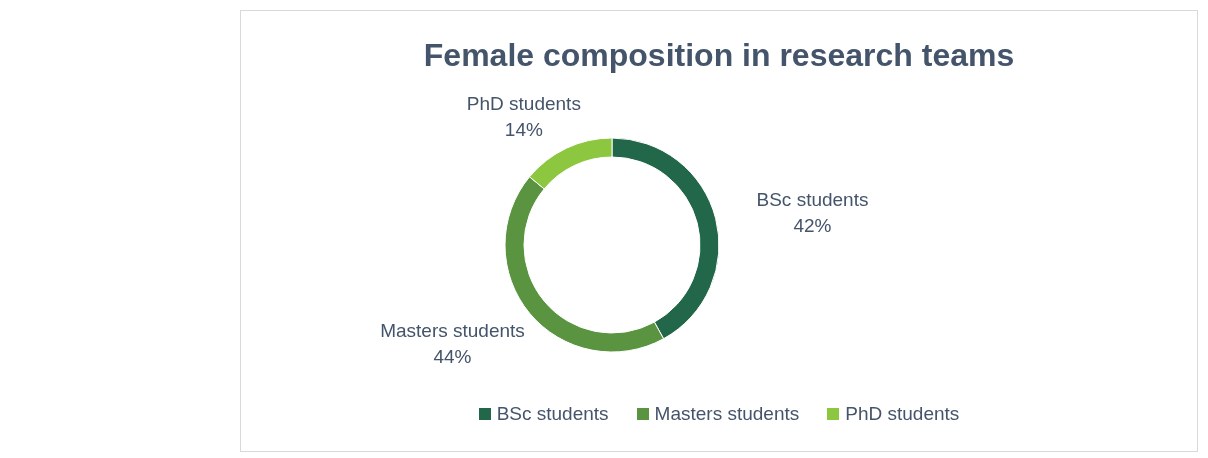  Describe the element at coordinates (523, 103) in the screenshot. I see `slice-label: PhD students` at that location.